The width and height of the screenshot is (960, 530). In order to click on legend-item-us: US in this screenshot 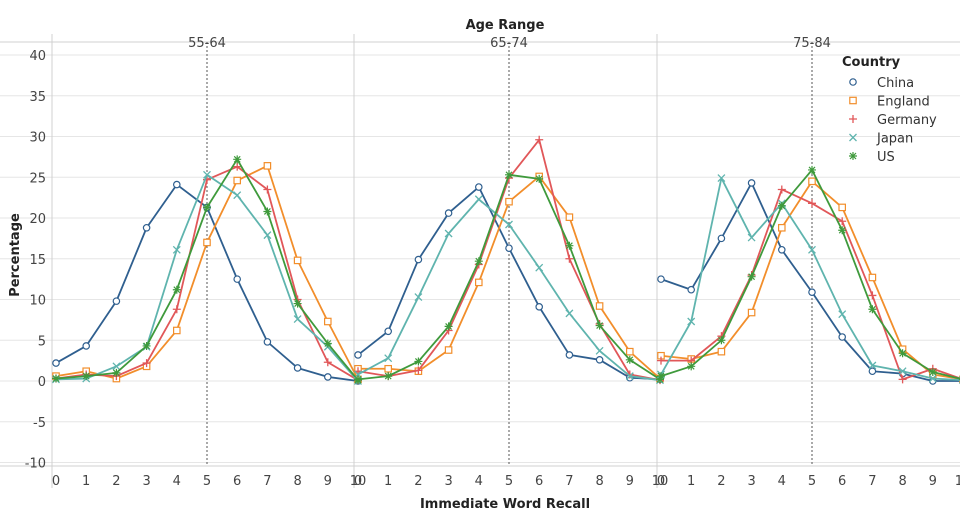, I will do `click(886, 157)`.